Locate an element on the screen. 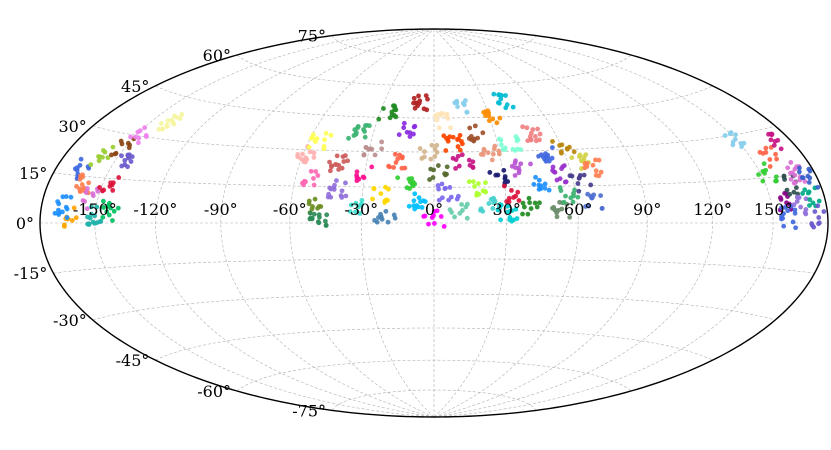  latitude-label: 15° is located at coordinates (33, 173).